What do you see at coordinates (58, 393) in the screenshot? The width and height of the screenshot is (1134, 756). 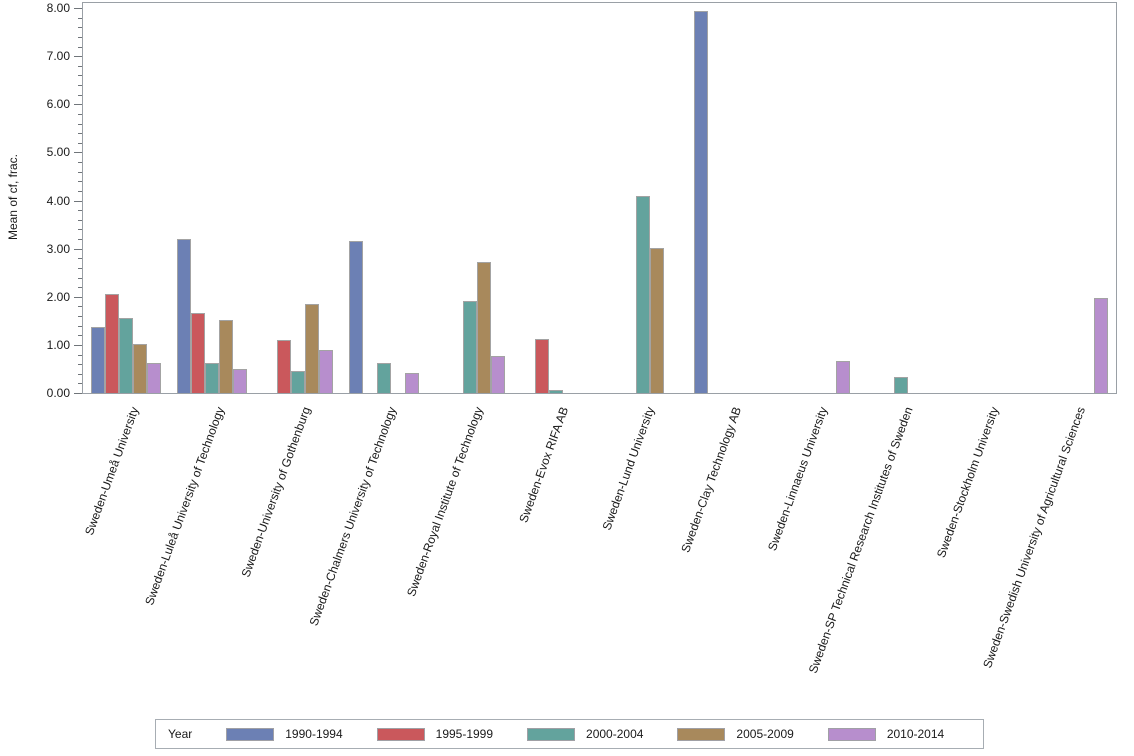 I see `y-tick-label: 0.00` at bounding box center [58, 393].